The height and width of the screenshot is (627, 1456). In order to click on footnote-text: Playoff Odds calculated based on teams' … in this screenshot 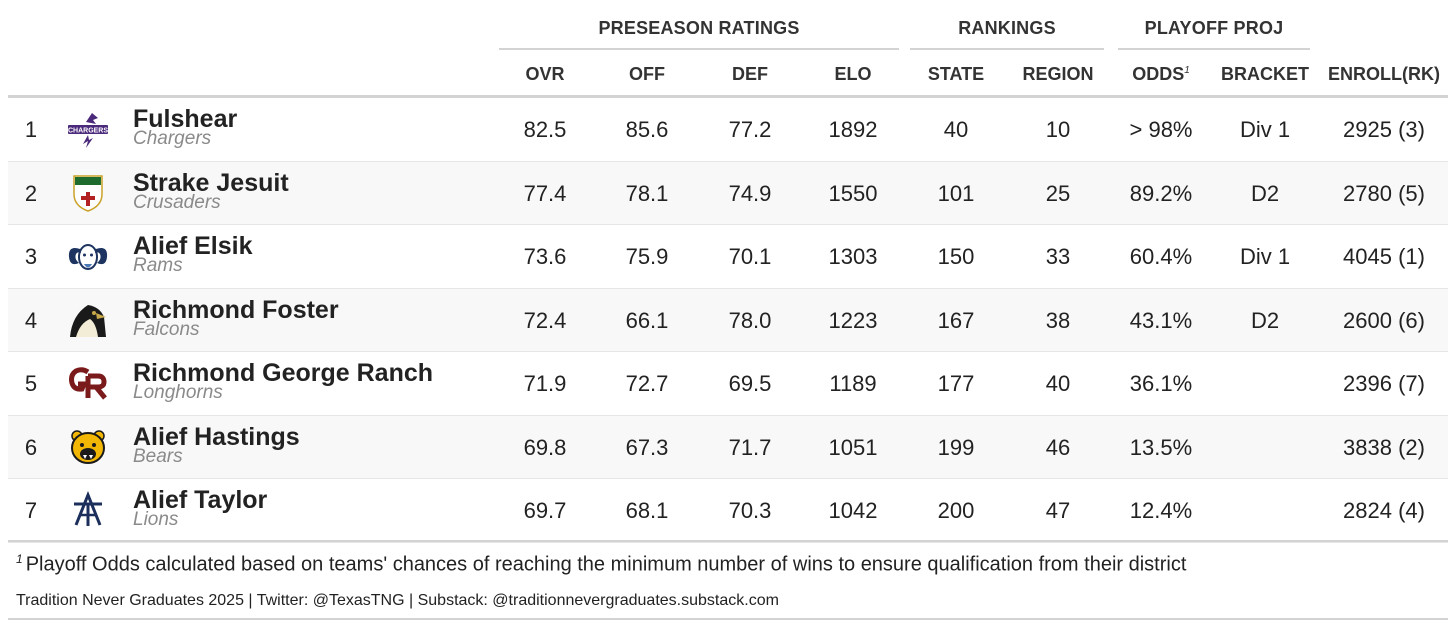, I will do `click(606, 564)`.